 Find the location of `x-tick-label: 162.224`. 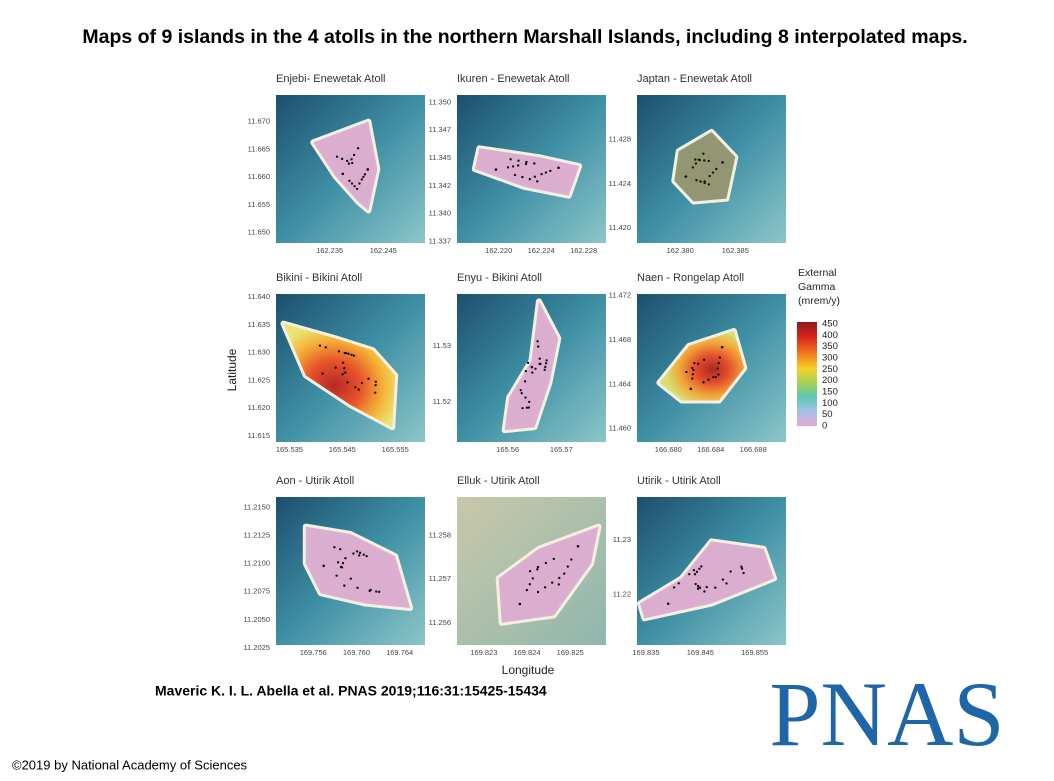

x-tick-label: 162.224 is located at coordinates (541, 250).